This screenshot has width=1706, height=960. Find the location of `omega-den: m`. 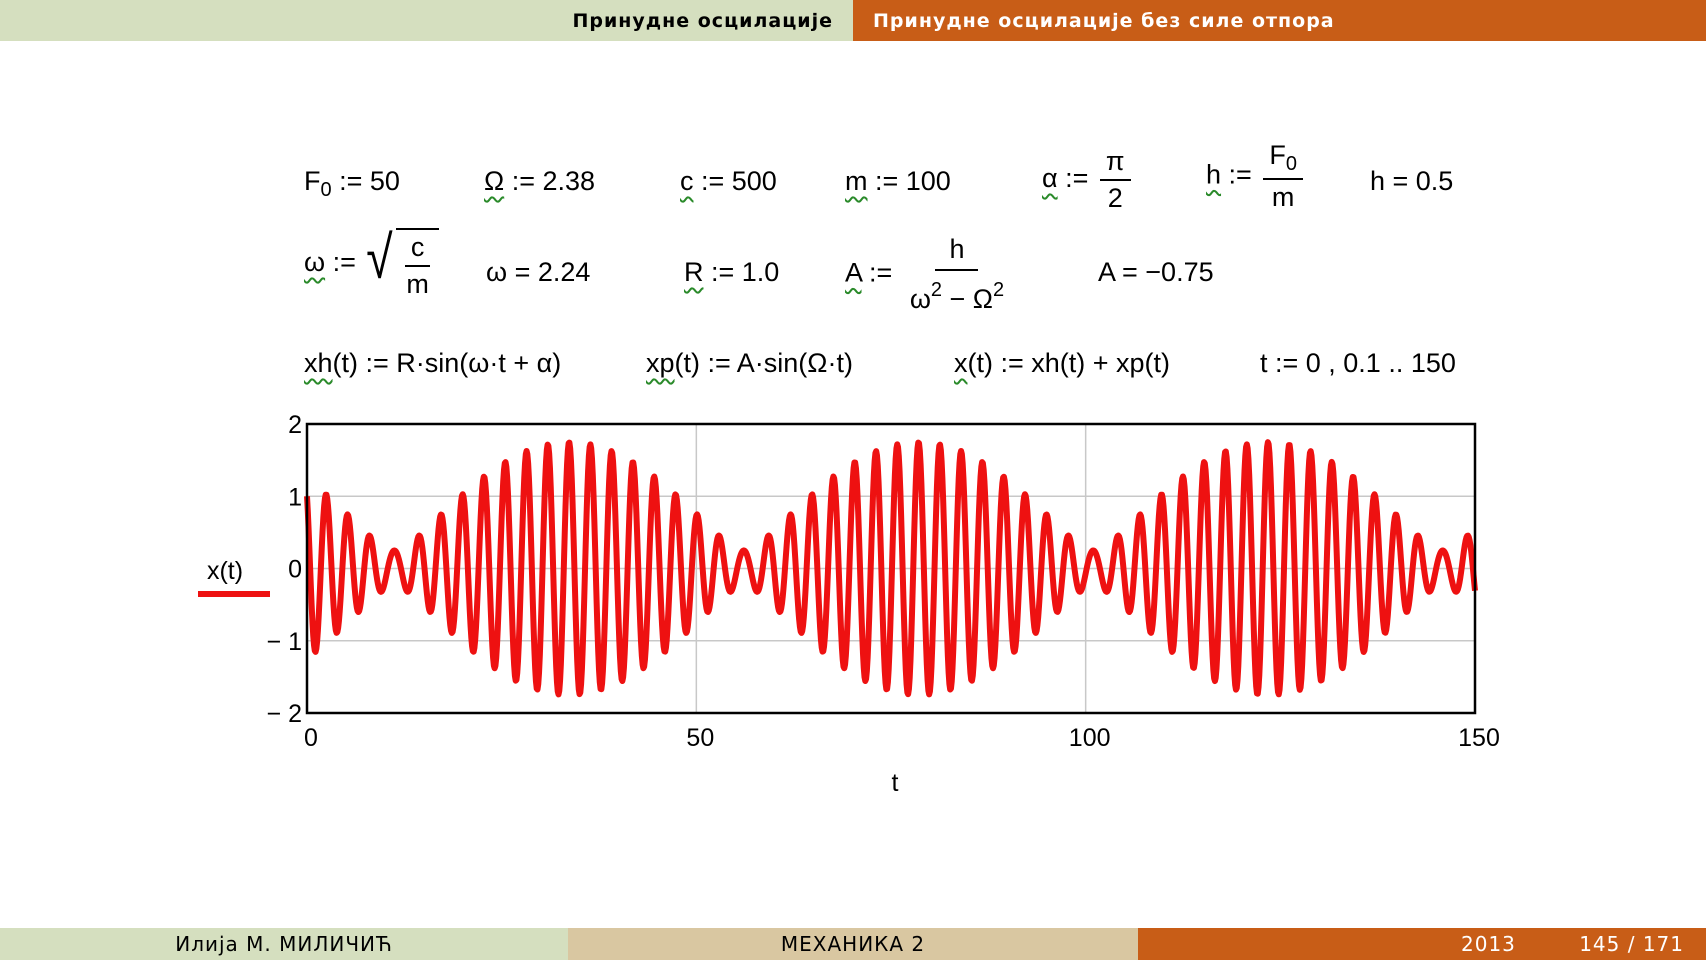

omega-den: m is located at coordinates (417, 284).